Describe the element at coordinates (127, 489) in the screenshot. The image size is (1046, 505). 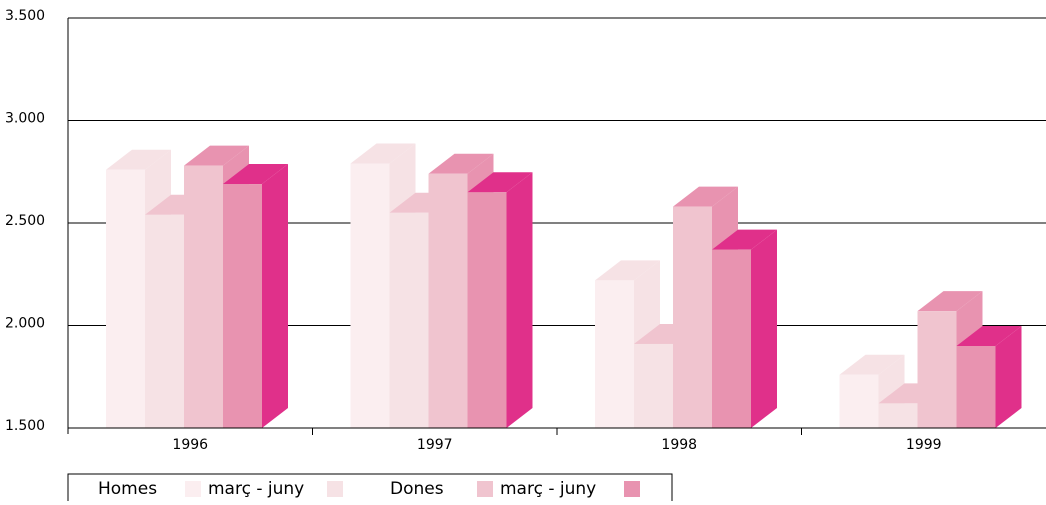
I see `legend-label: Homes` at that location.